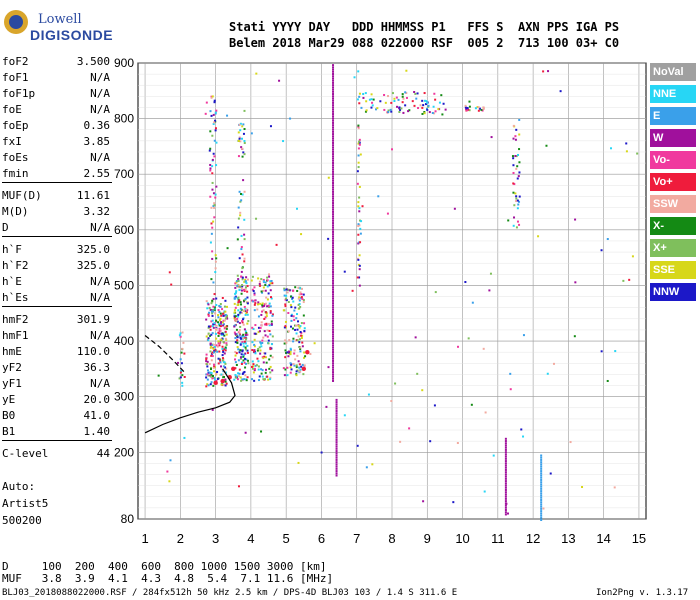 The height and width of the screenshot is (600, 700). What do you see at coordinates (56, 369) in the screenshot?
I see `param-row-18: yF2 36.3` at bounding box center [56, 369].